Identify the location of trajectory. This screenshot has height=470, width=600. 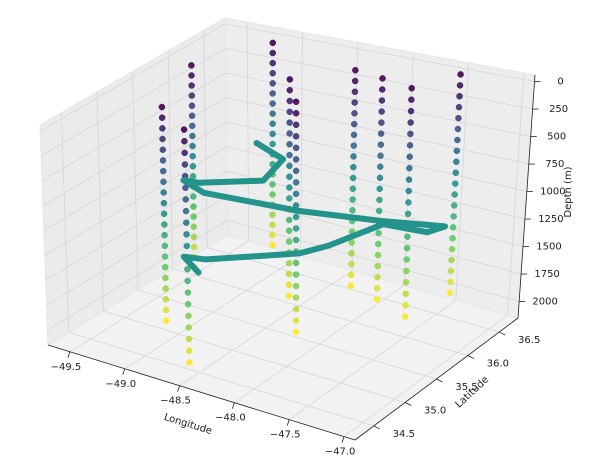
(314, 208).